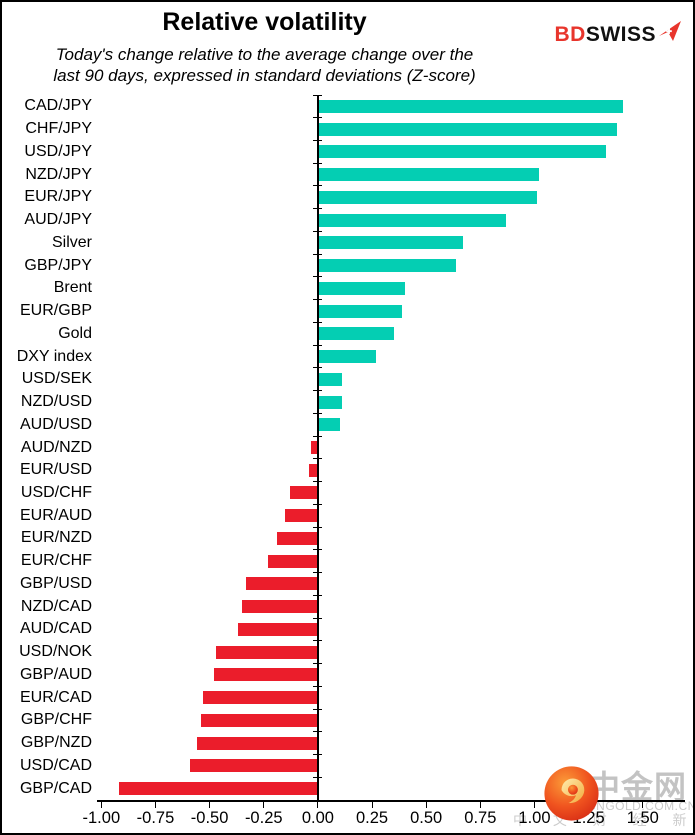 Image resolution: width=695 pixels, height=835 pixels. What do you see at coordinates (303, 493) in the screenshot?
I see `bar-usd-chf` at bounding box center [303, 493].